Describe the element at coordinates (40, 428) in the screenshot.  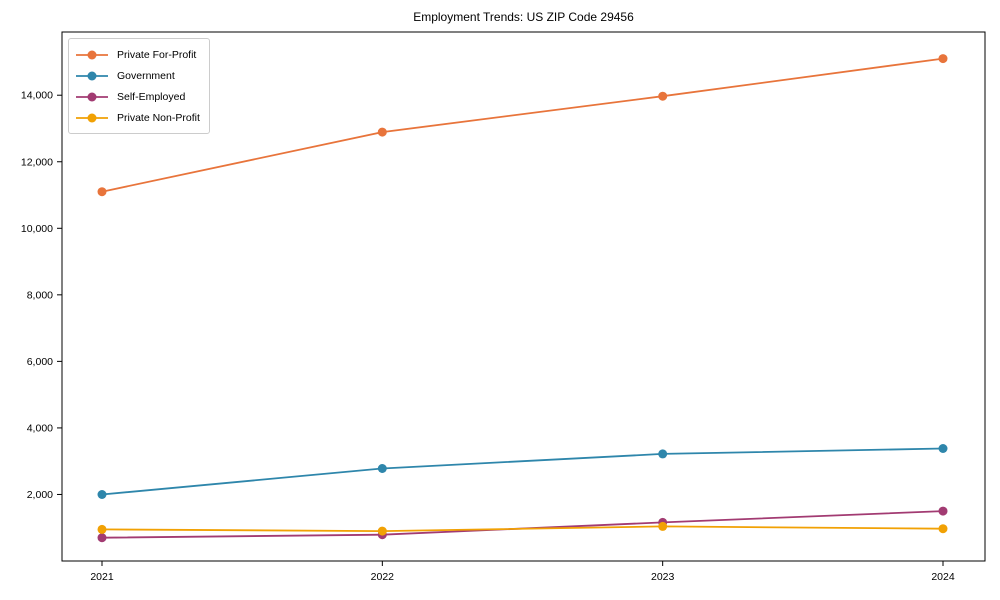
I see `y-tick-label: 4,000` at that location.